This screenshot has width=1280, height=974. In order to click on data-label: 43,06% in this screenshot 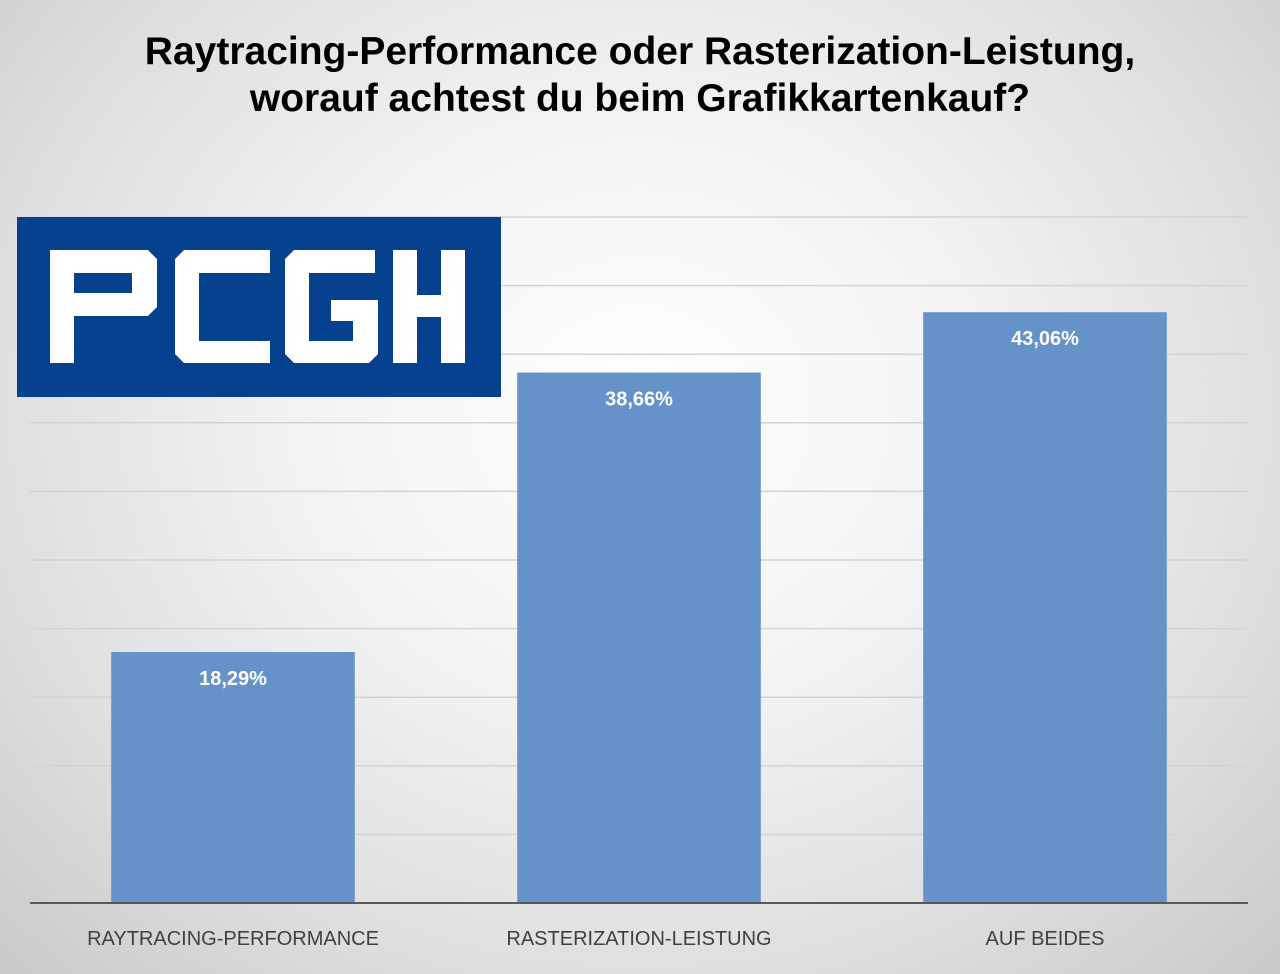, I will do `click(1045, 339)`.